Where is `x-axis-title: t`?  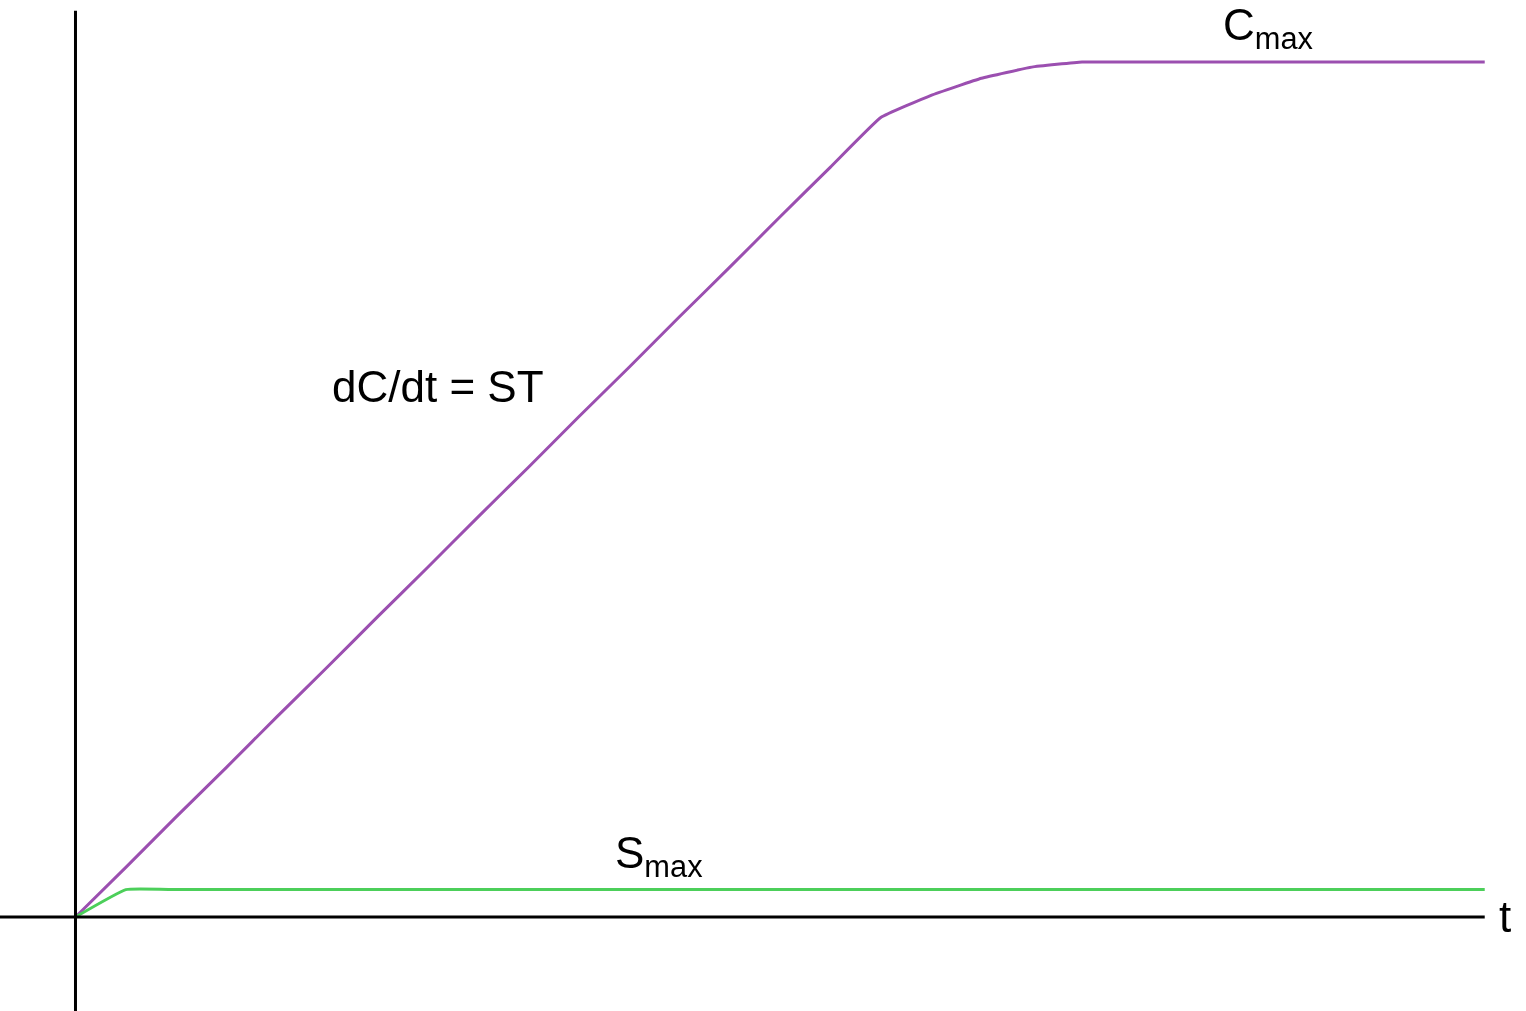 x-axis-title: t is located at coordinates (1505, 916).